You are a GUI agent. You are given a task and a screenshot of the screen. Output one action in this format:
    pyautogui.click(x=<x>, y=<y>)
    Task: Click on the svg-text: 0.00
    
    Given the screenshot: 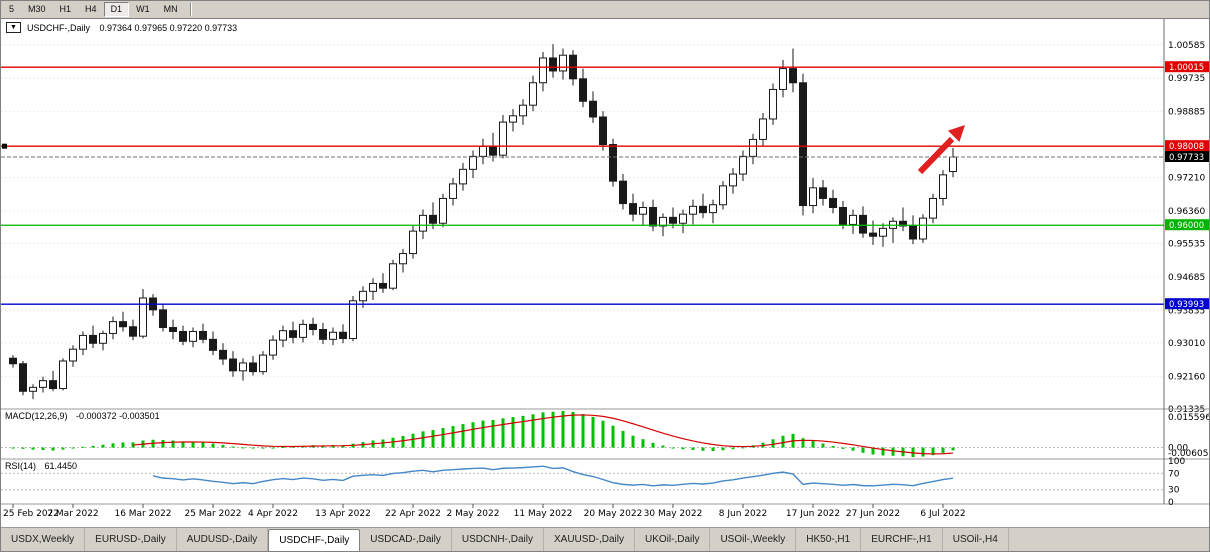 What is the action you would take?
    pyautogui.click(x=1178, y=449)
    